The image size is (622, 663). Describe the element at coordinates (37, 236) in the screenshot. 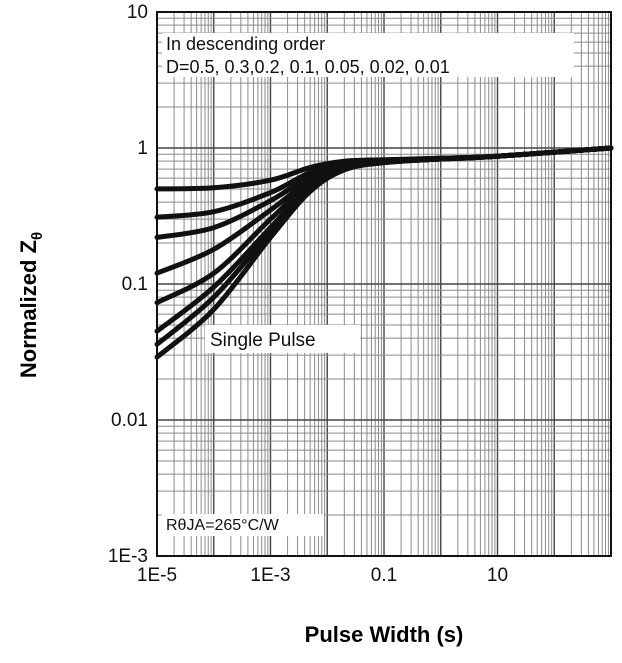

I see `y-axis-label-subscript: θ` at that location.